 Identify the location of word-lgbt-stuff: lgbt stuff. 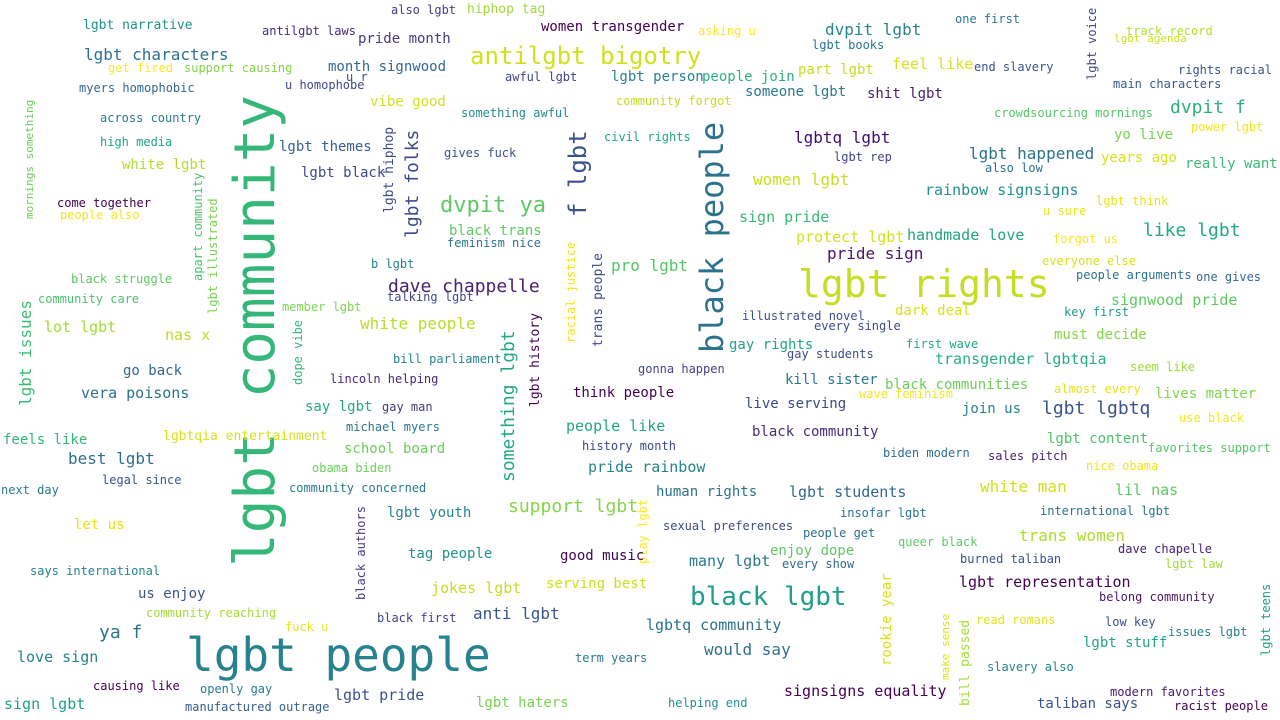
(1125, 643).